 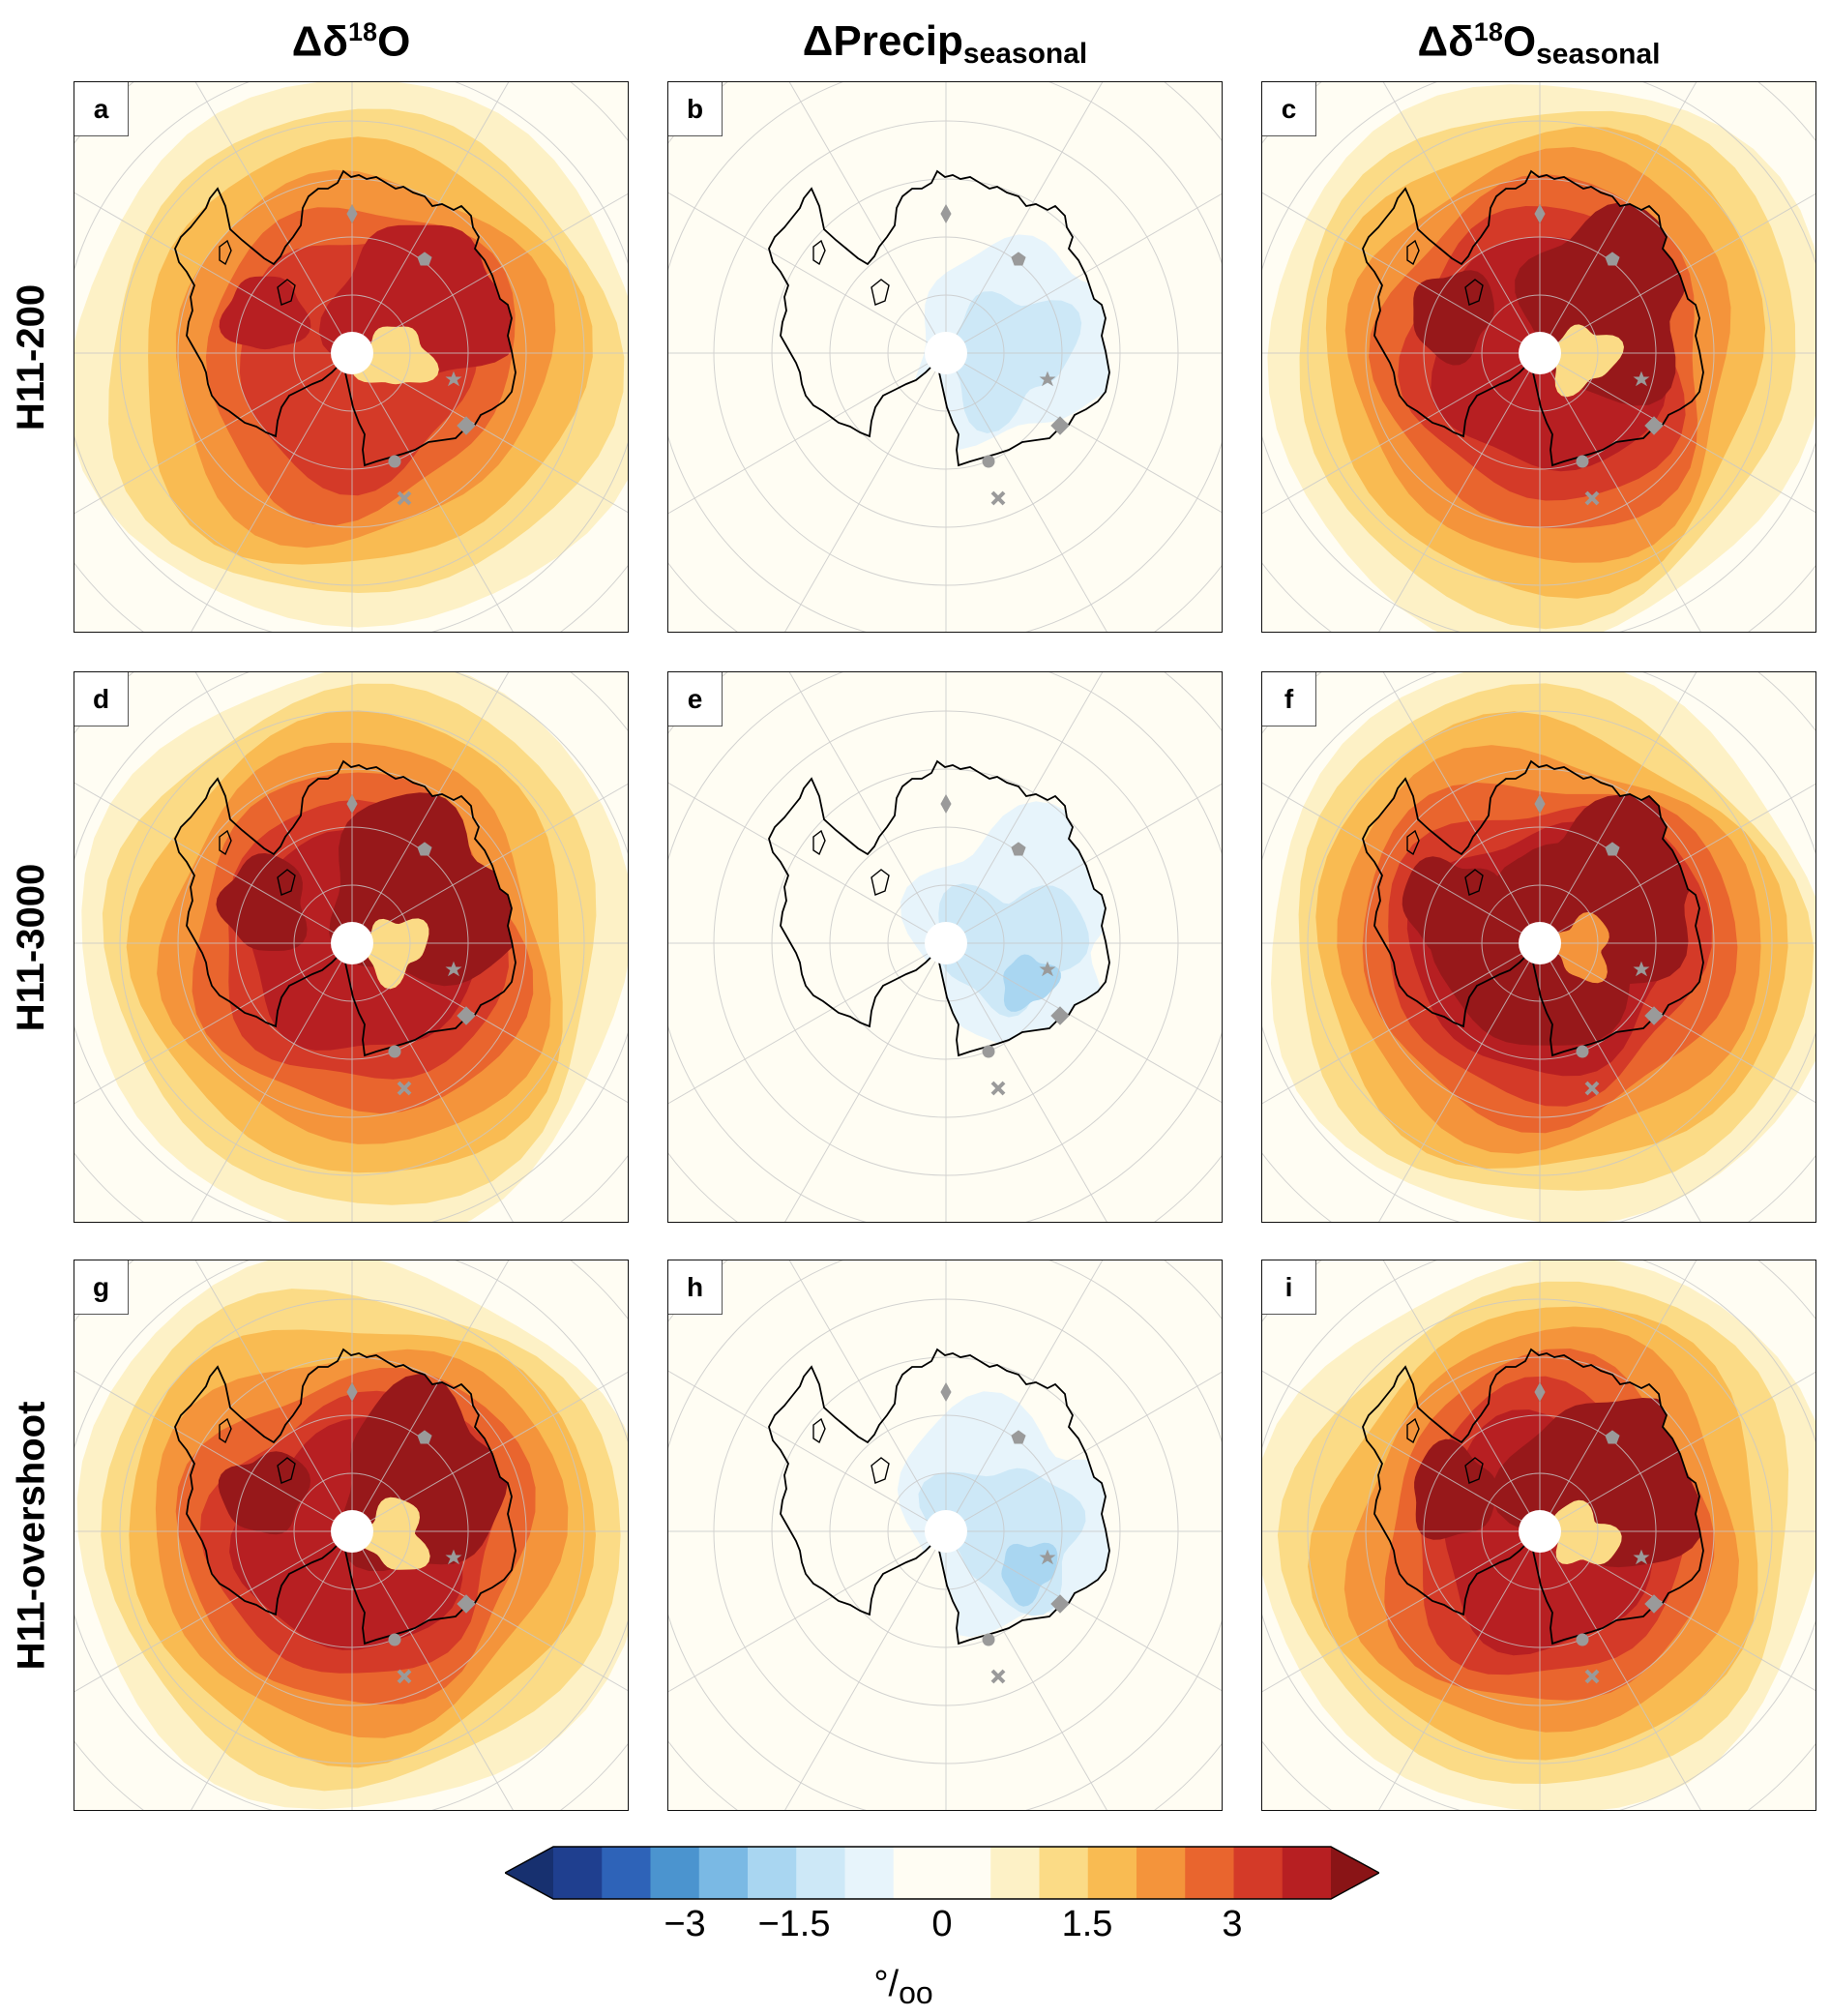 I want to click on map-panel-c: c, so click(x=1538, y=357).